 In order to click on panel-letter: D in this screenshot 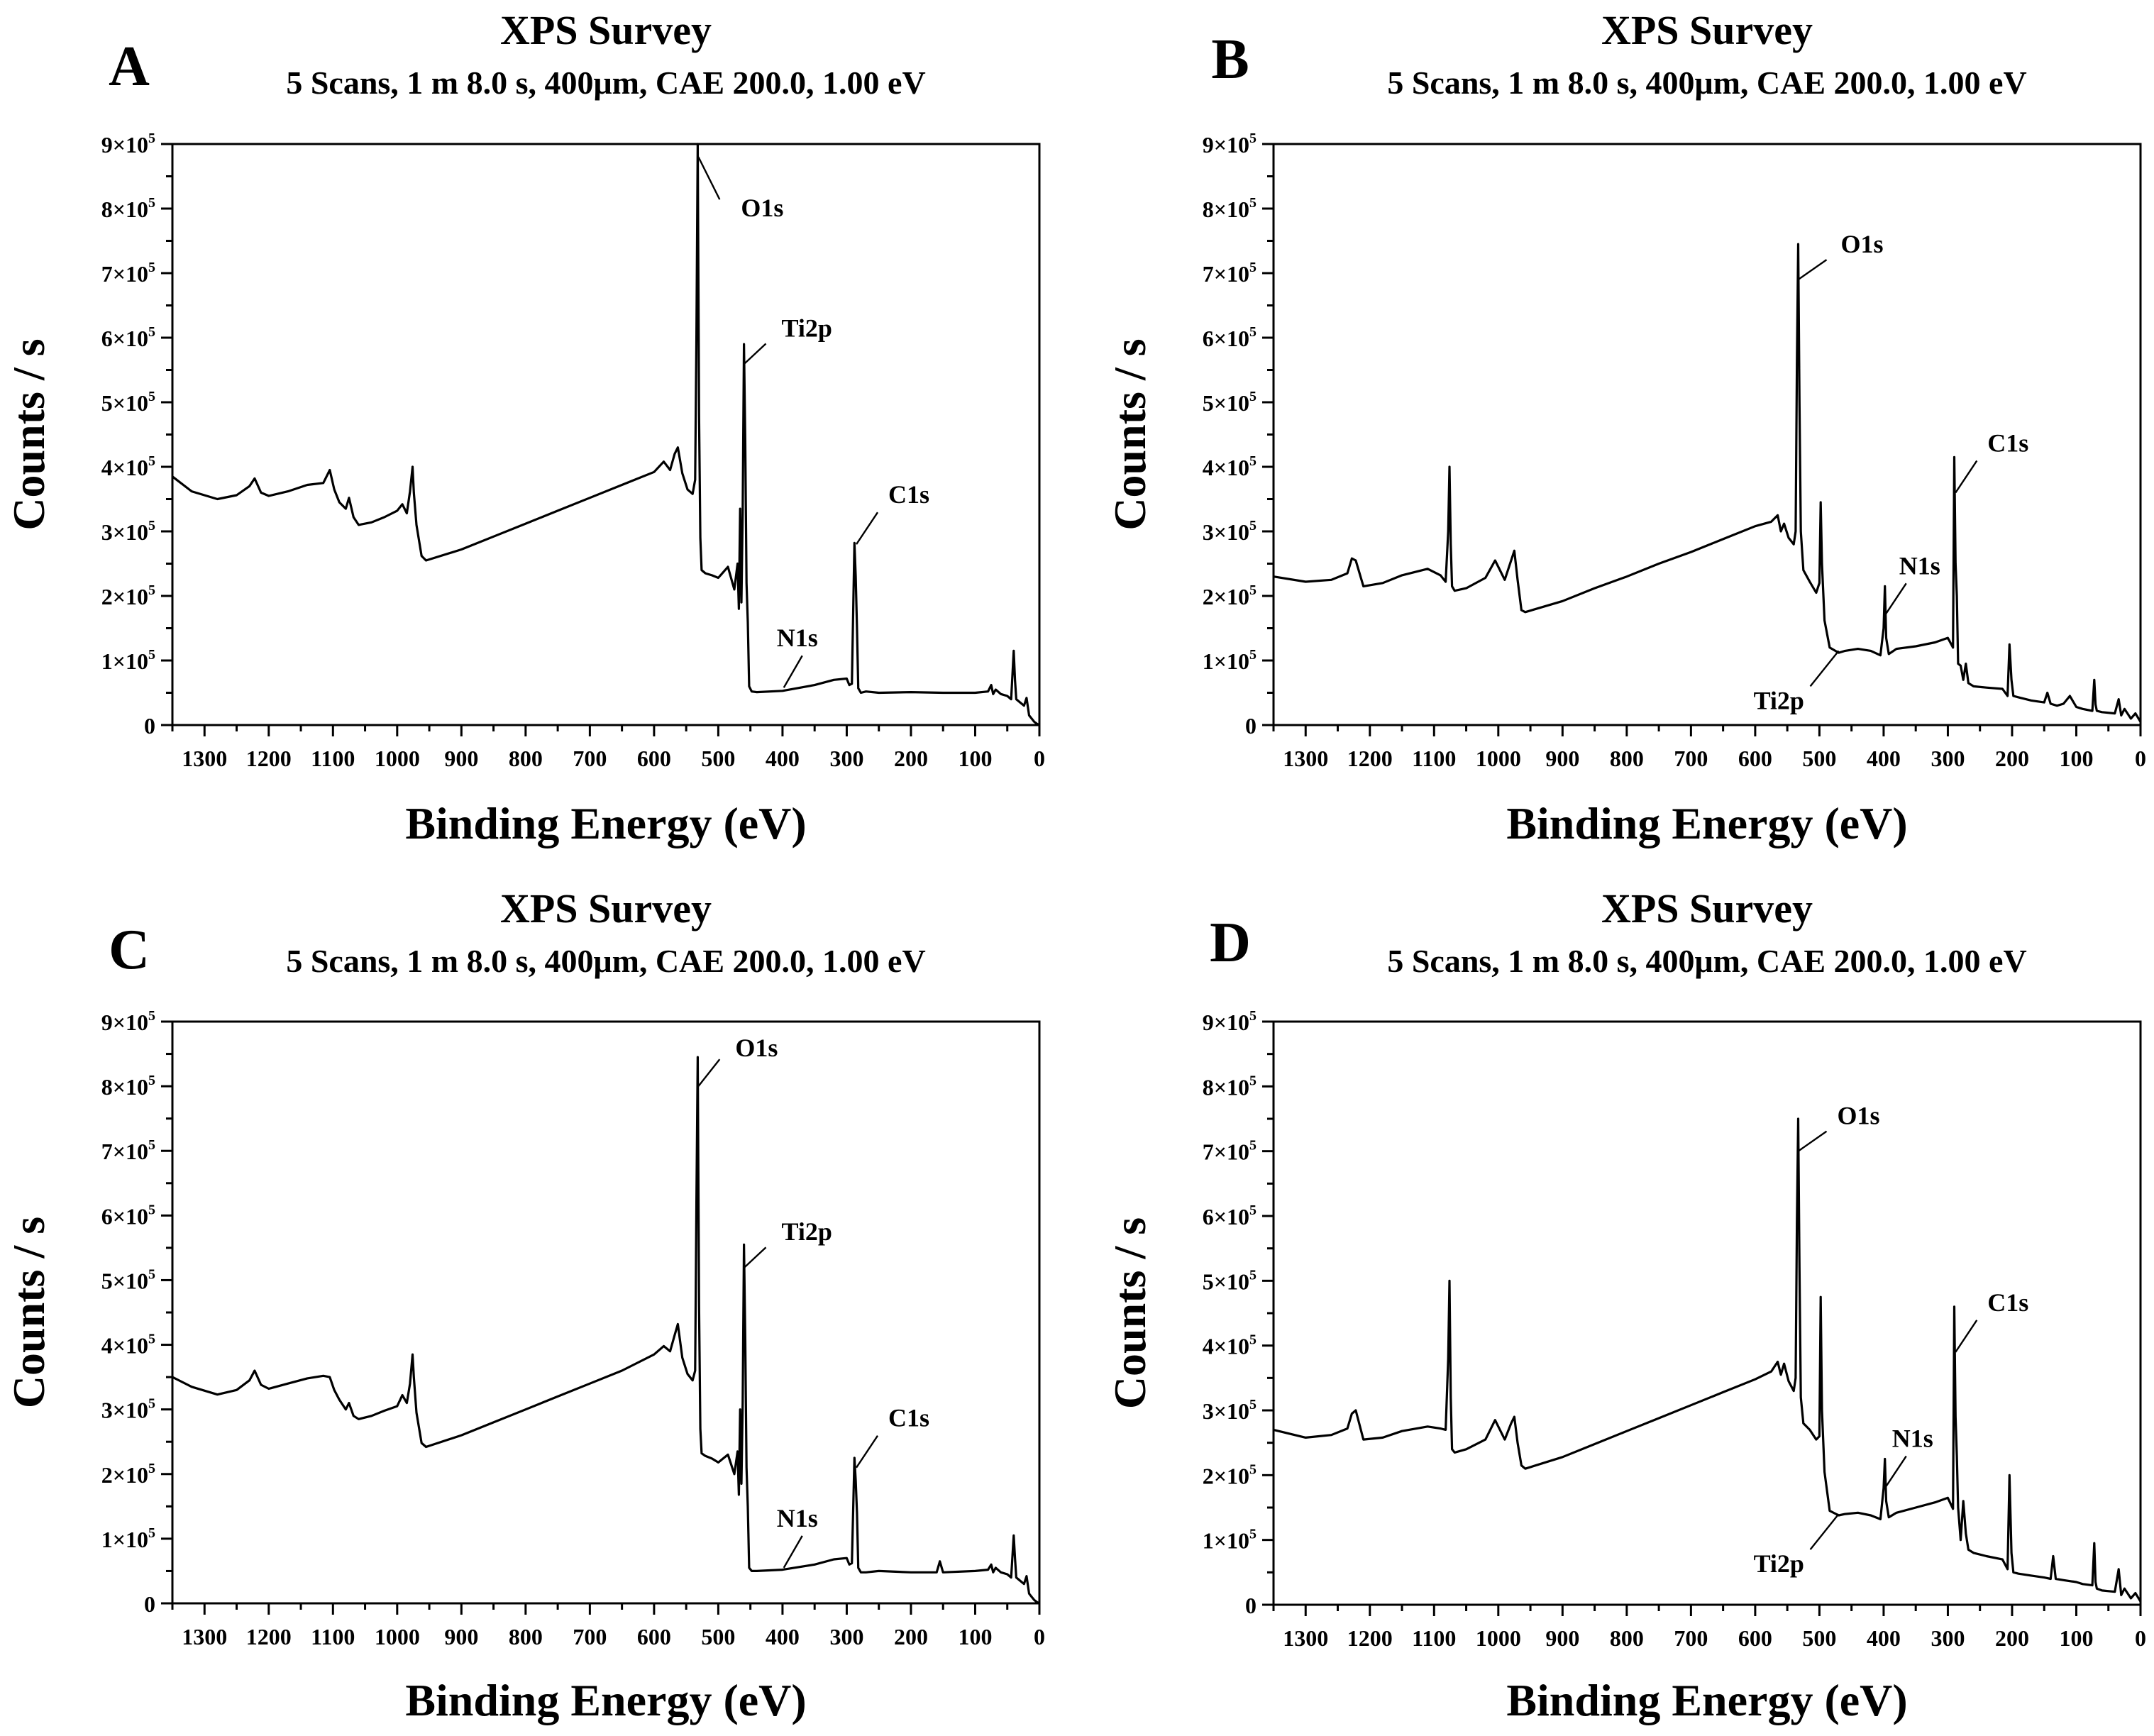, I will do `click(1230, 943)`.